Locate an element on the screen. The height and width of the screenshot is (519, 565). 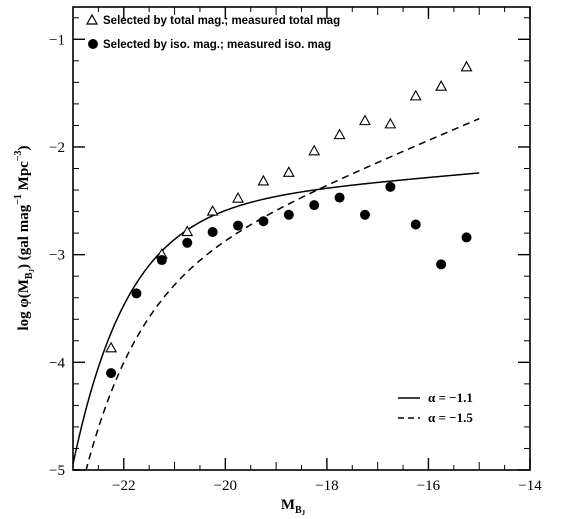
legend-curve-2-label: α = −1.5 is located at coordinates (450, 417).